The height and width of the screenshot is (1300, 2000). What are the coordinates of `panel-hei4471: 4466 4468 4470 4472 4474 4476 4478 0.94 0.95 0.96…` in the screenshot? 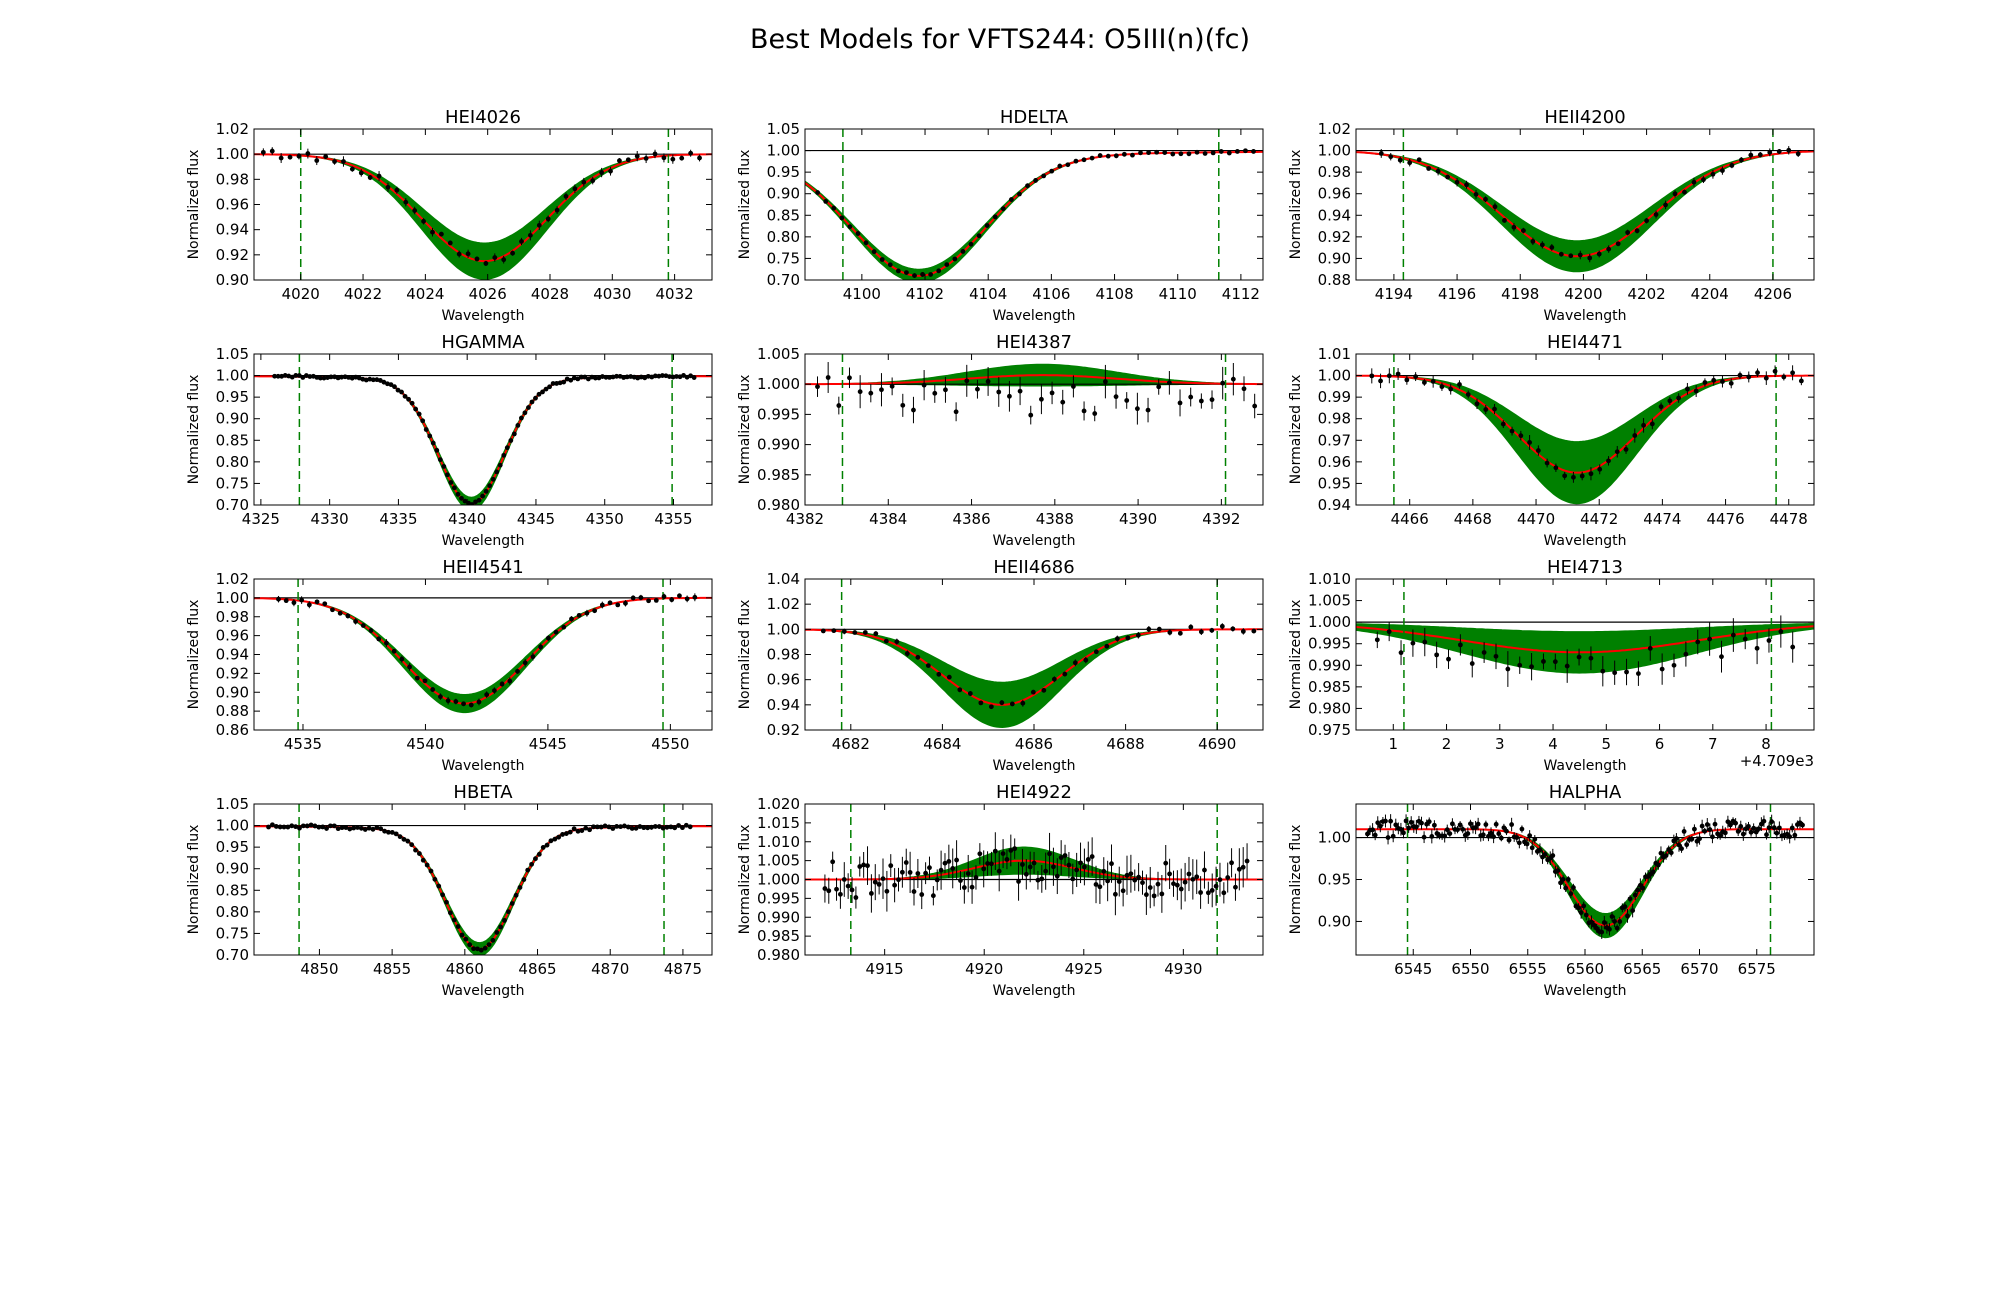 It's located at (1551, 440).